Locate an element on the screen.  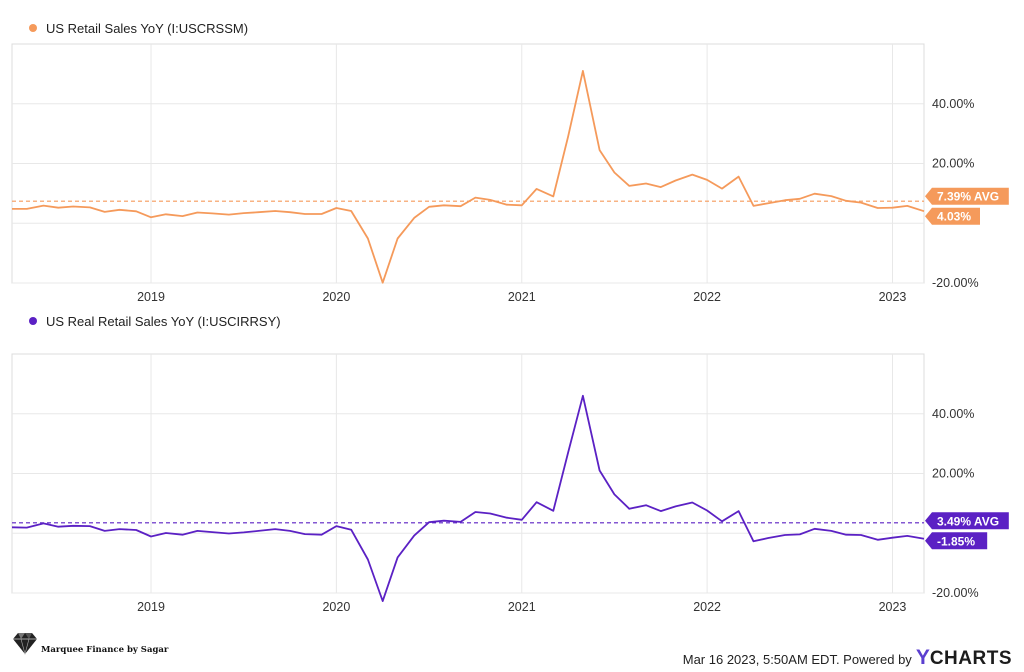
legend-label: US Real Retail Sales YoY (I:USCIRRSY) is located at coordinates (163, 321).